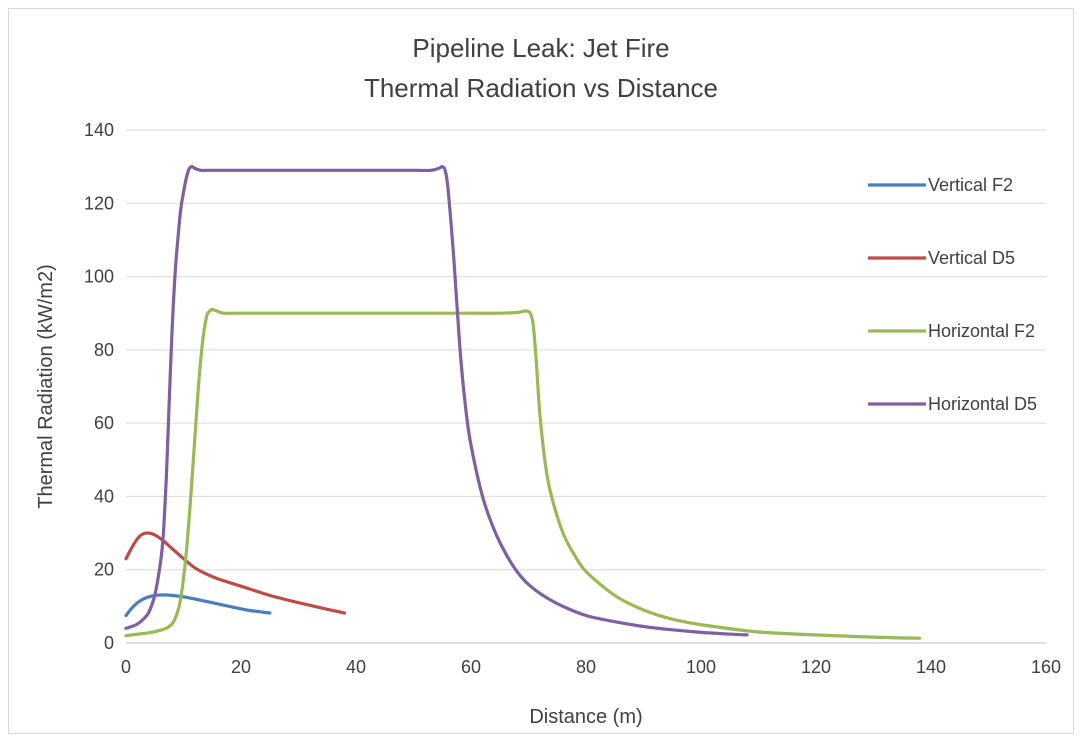 This screenshot has width=1082, height=742. I want to click on x-axis-label: Distance (m), so click(585, 717).